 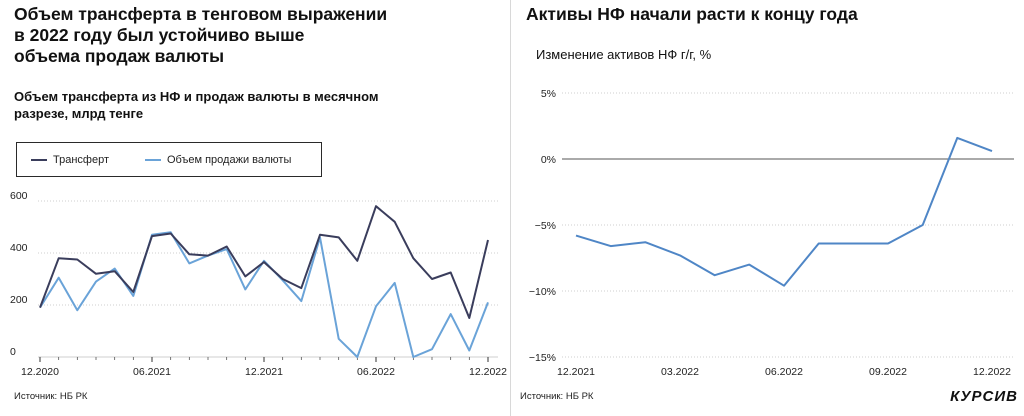 I want to click on right-chart-subtitle: Изменение активов НФ г/г, %, so click(x=624, y=54).